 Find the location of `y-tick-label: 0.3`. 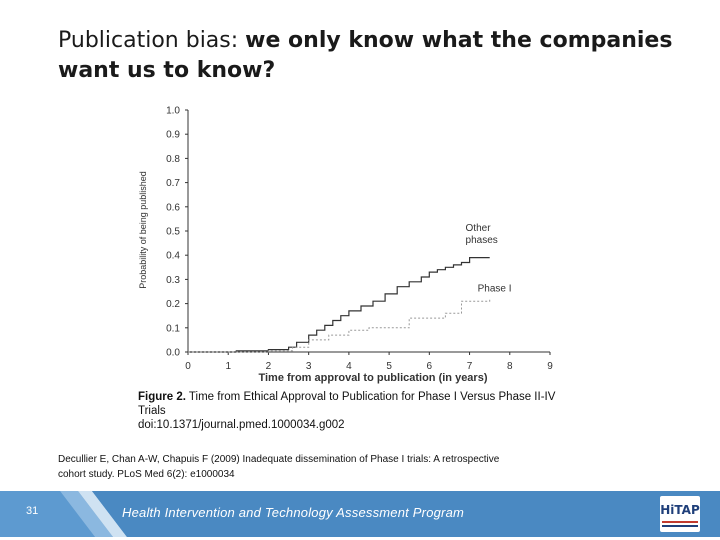

y-tick-label: 0.3 is located at coordinates (173, 280).